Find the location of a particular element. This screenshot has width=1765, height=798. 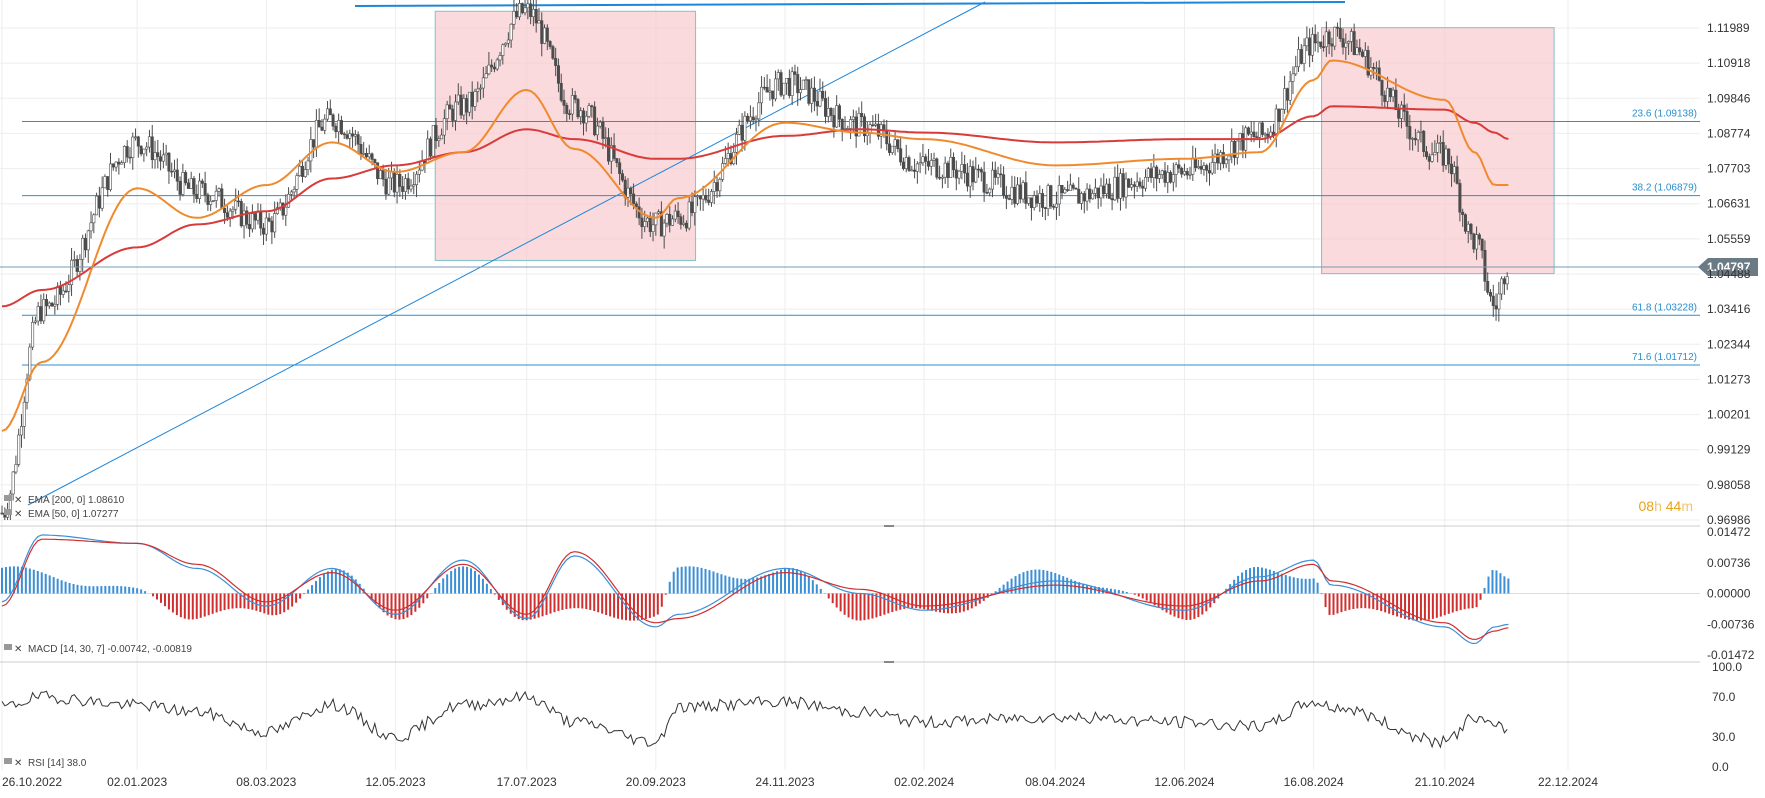

time-tick: 17.07.2023 is located at coordinates (527, 782).